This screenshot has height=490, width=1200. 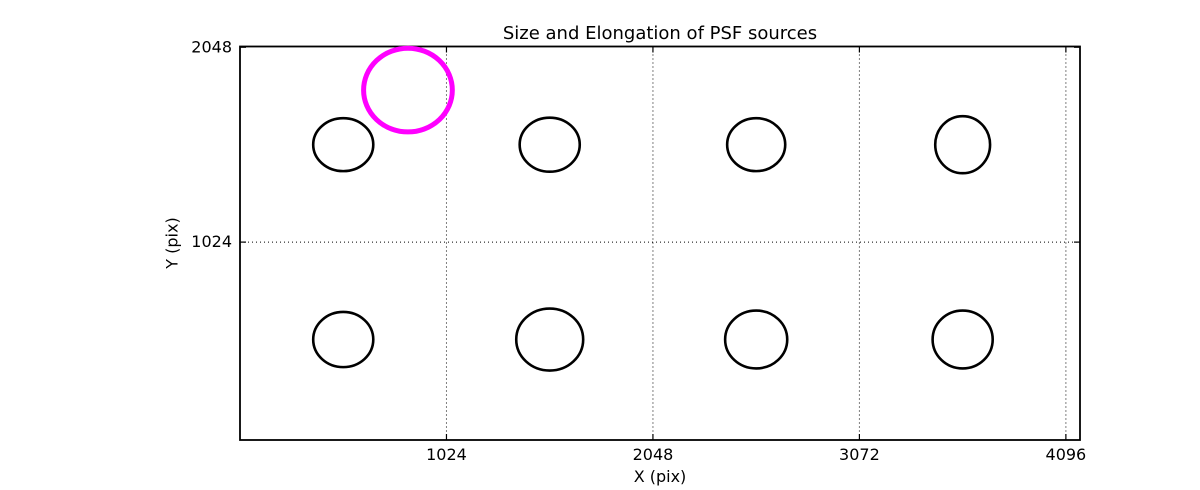 What do you see at coordinates (660, 33) in the screenshot?
I see `chart-title: Size and Elongation of PSF sources` at bounding box center [660, 33].